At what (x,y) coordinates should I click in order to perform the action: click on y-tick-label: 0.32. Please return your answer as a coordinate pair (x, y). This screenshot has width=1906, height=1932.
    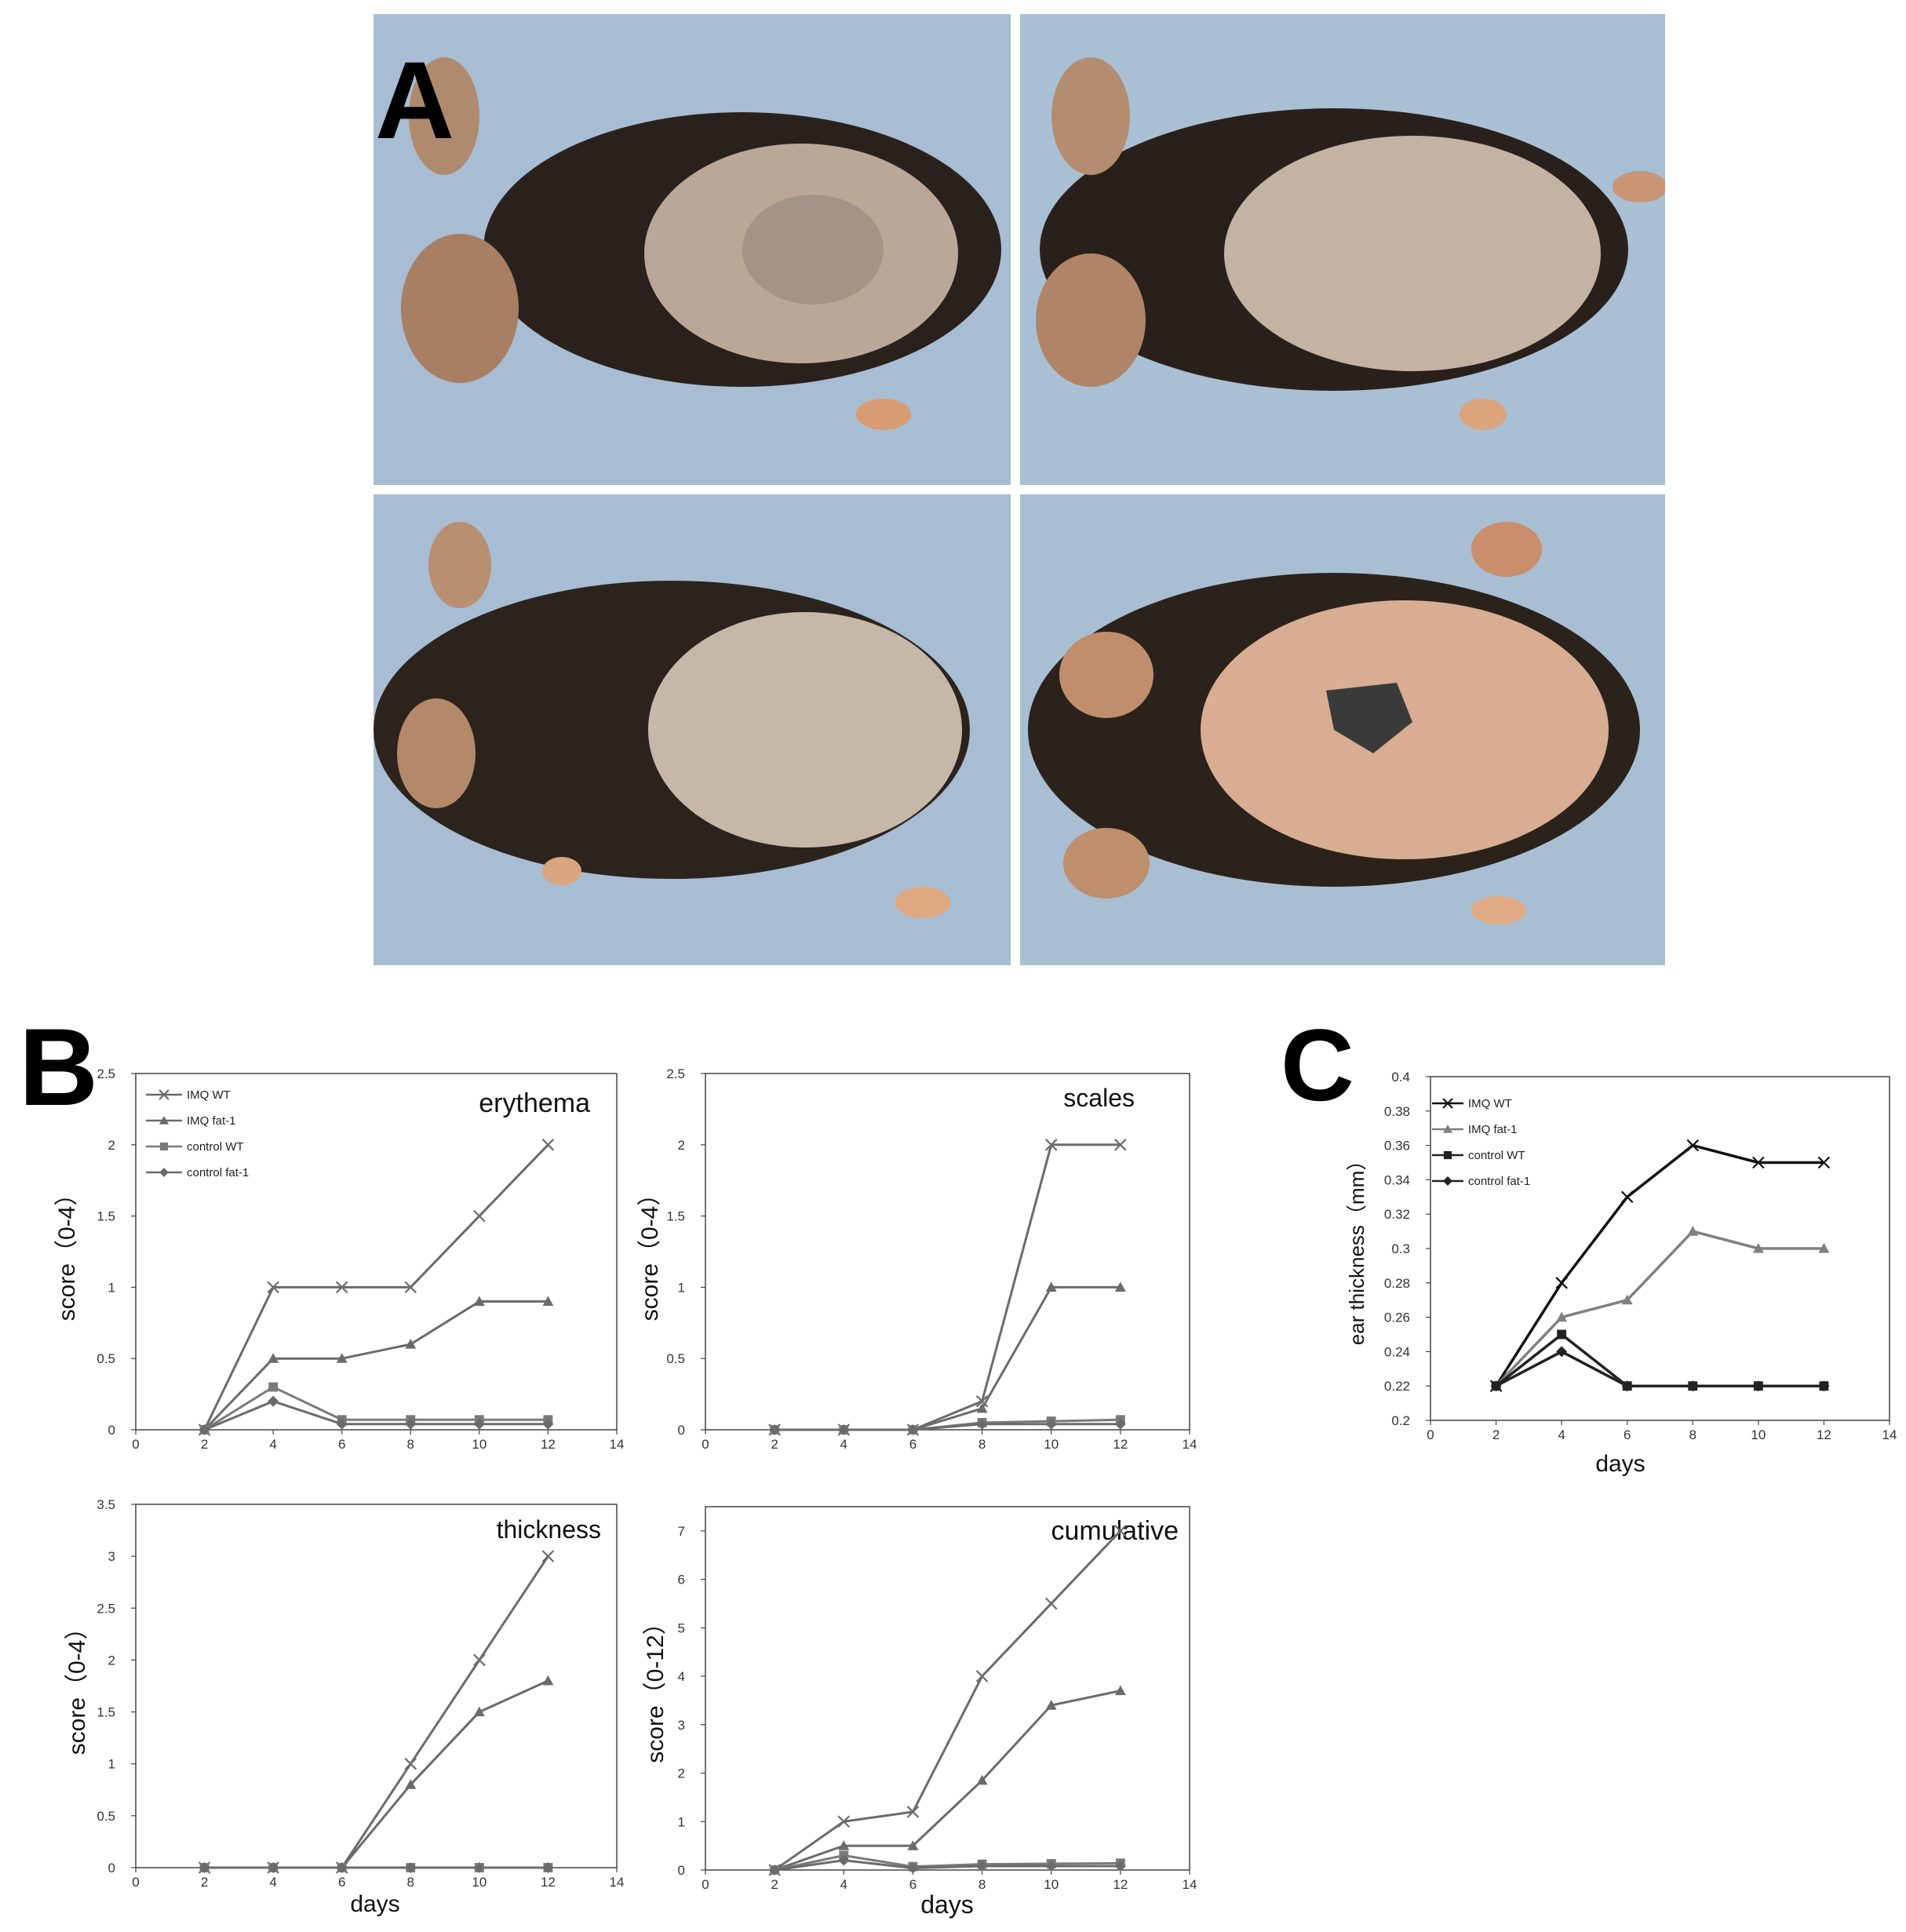
    Looking at the image, I should click on (1397, 1214).